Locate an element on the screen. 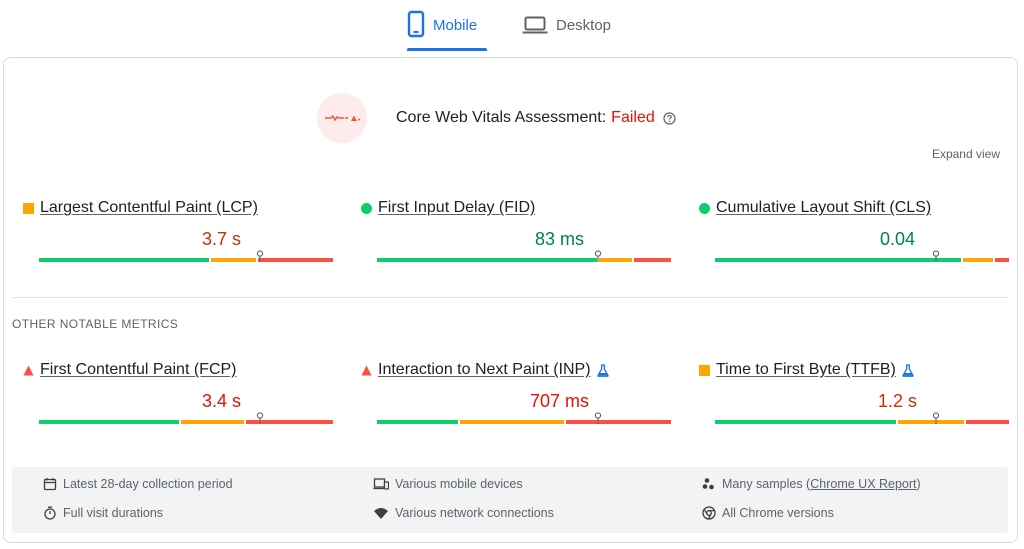 The image size is (1024, 549). tab-desktop-label: Desktop is located at coordinates (584, 25).